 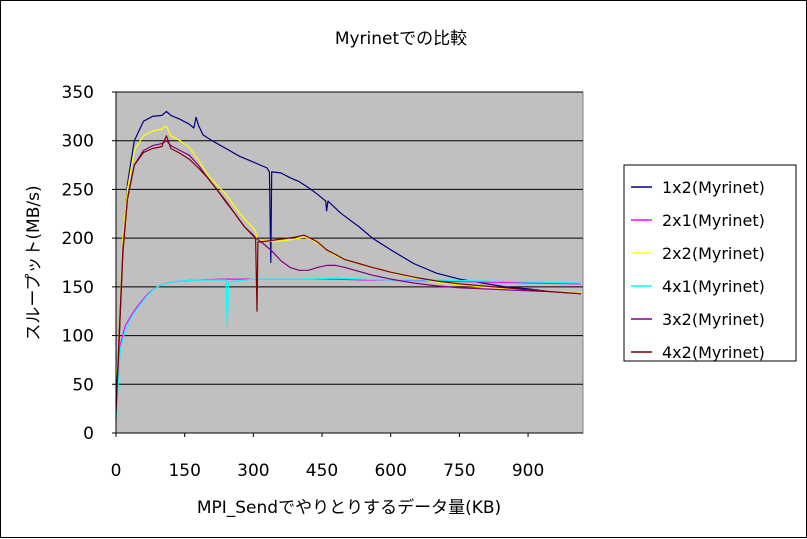 What do you see at coordinates (78, 93) in the screenshot?
I see `y-tick-label: 350` at bounding box center [78, 93].